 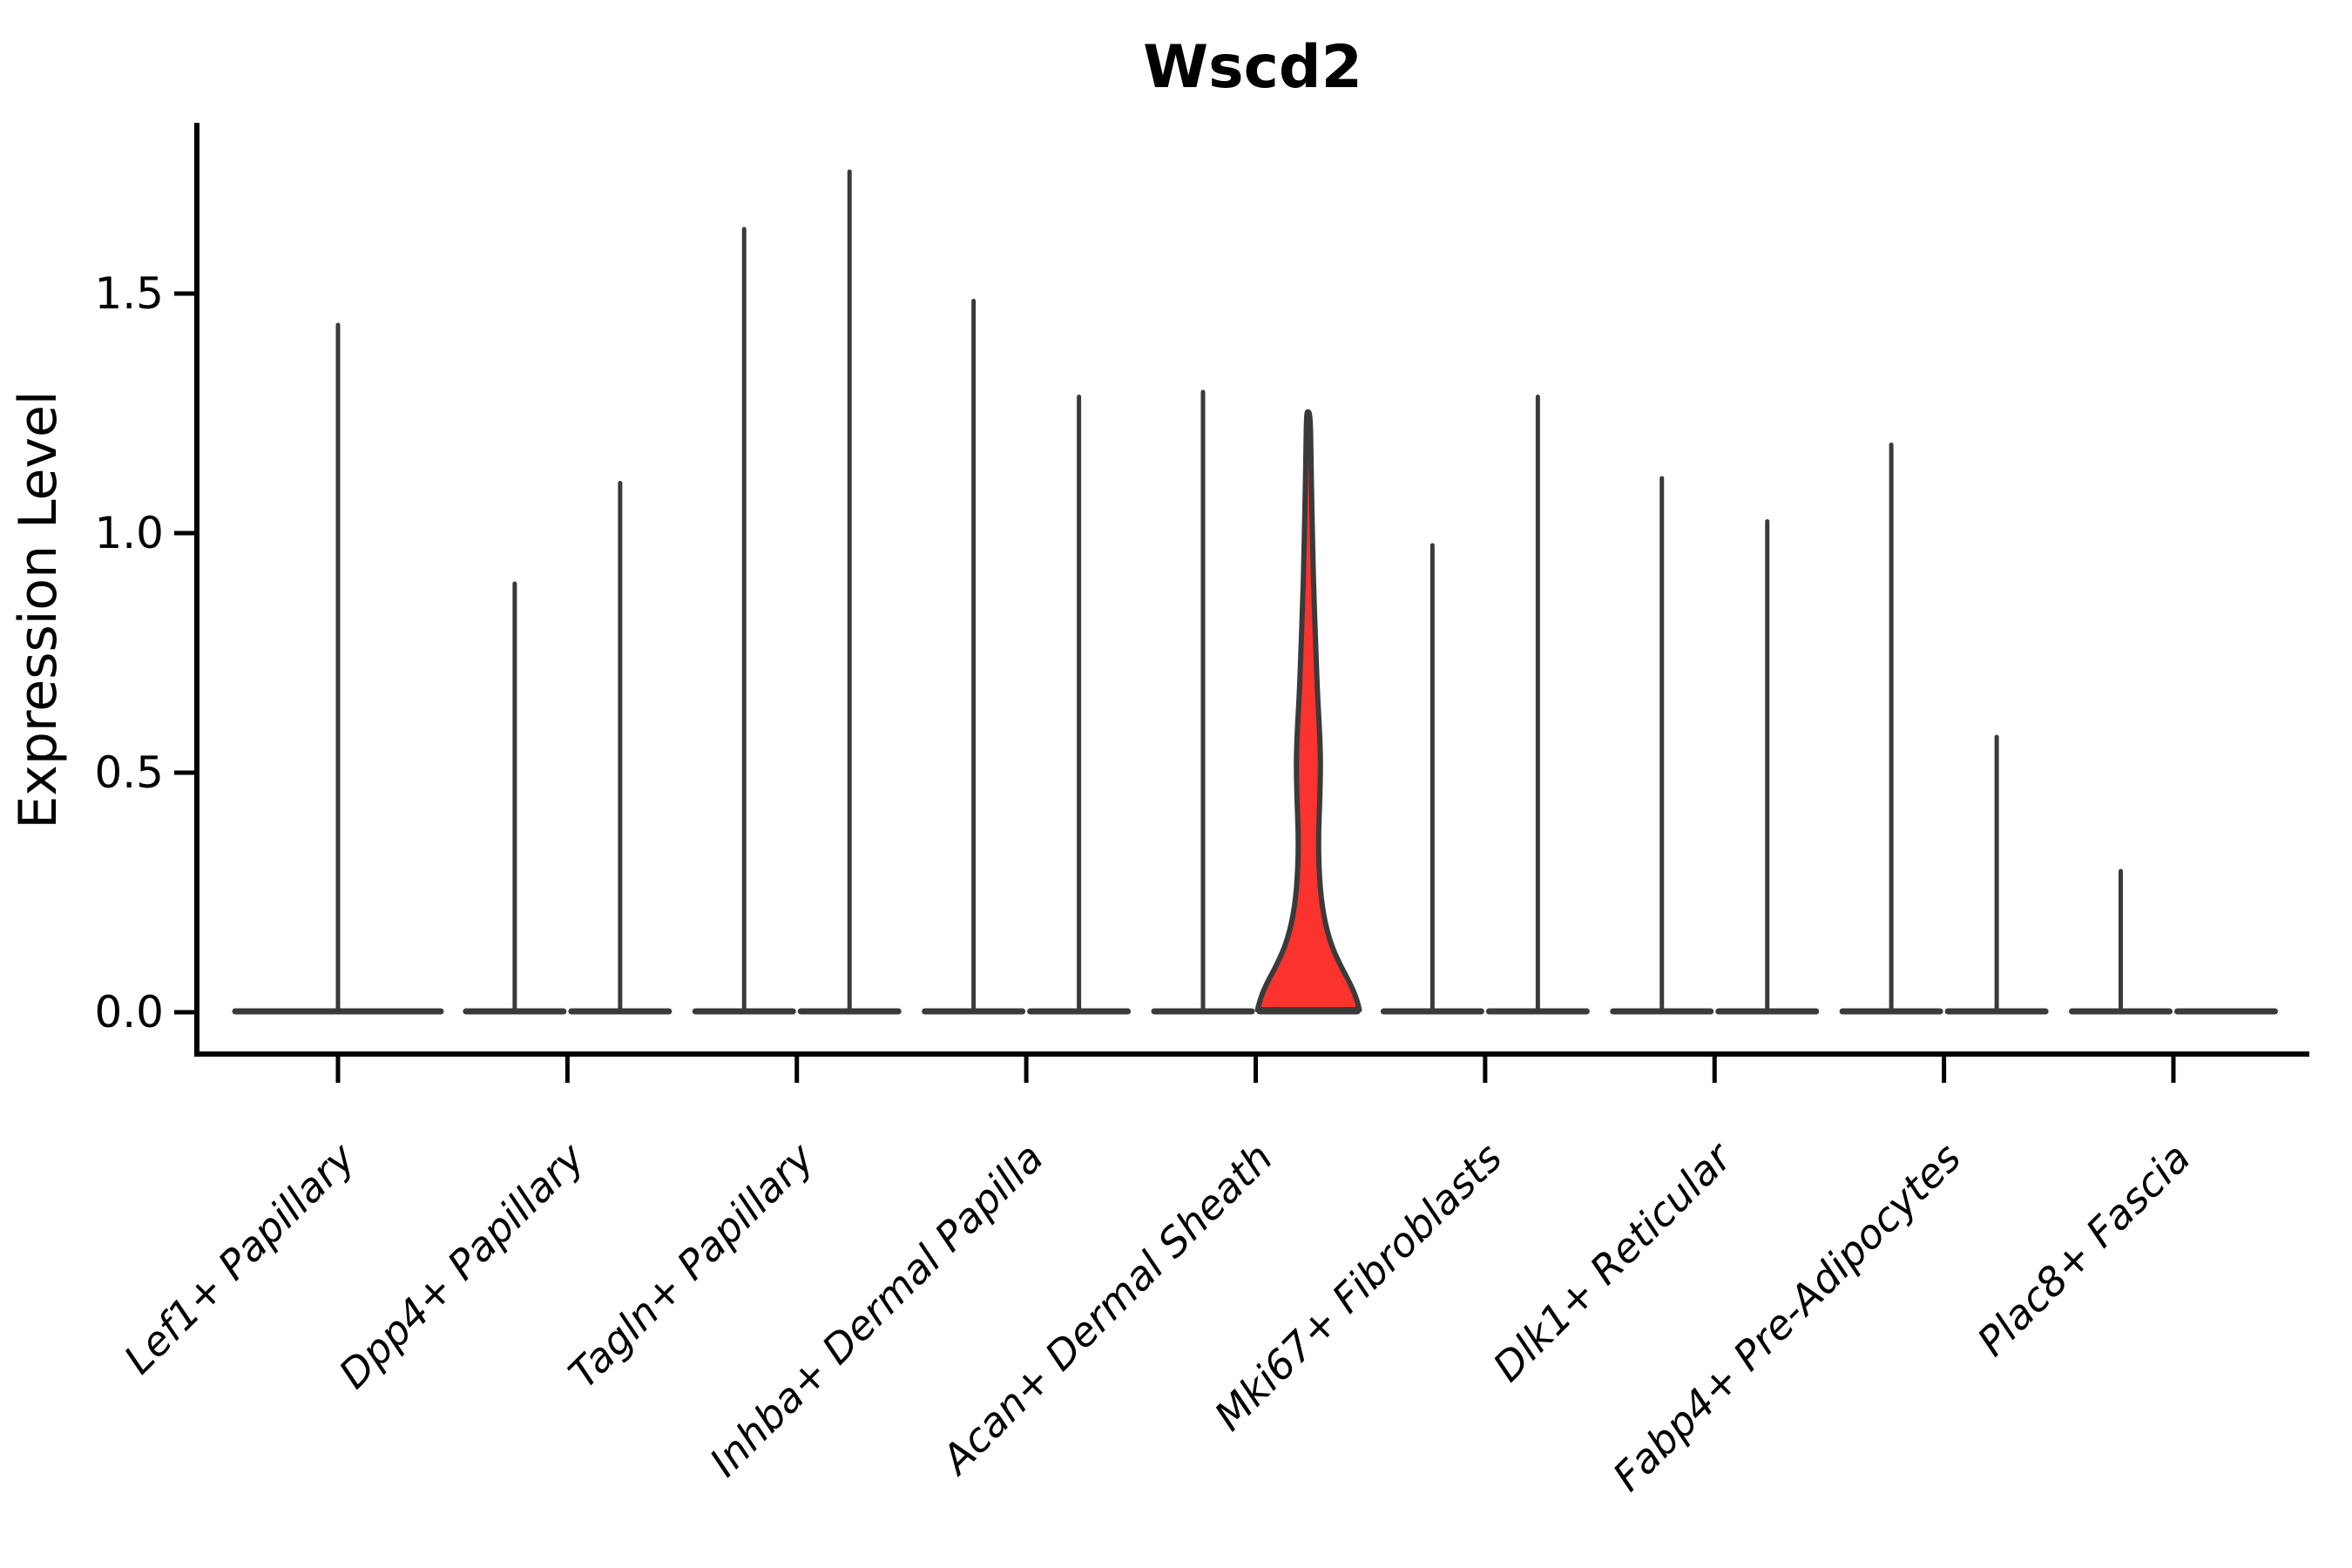 What do you see at coordinates (240, 1257) in the screenshot?
I see `x-tick-label: Lef1+ Papillary` at bounding box center [240, 1257].